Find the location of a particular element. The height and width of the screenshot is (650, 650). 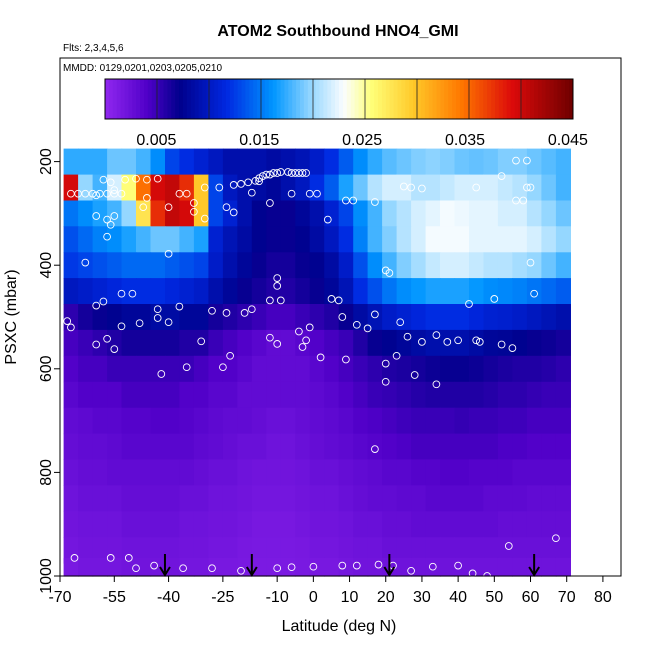

x-tick-label: 80 is located at coordinates (603, 597).